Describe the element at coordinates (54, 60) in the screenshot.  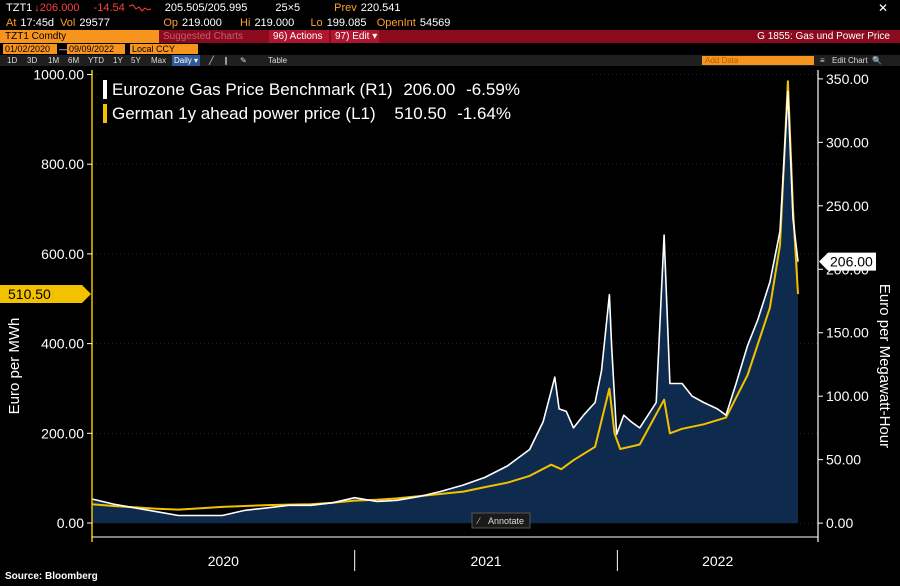
I see `period-1m-button: 1M` at that location.